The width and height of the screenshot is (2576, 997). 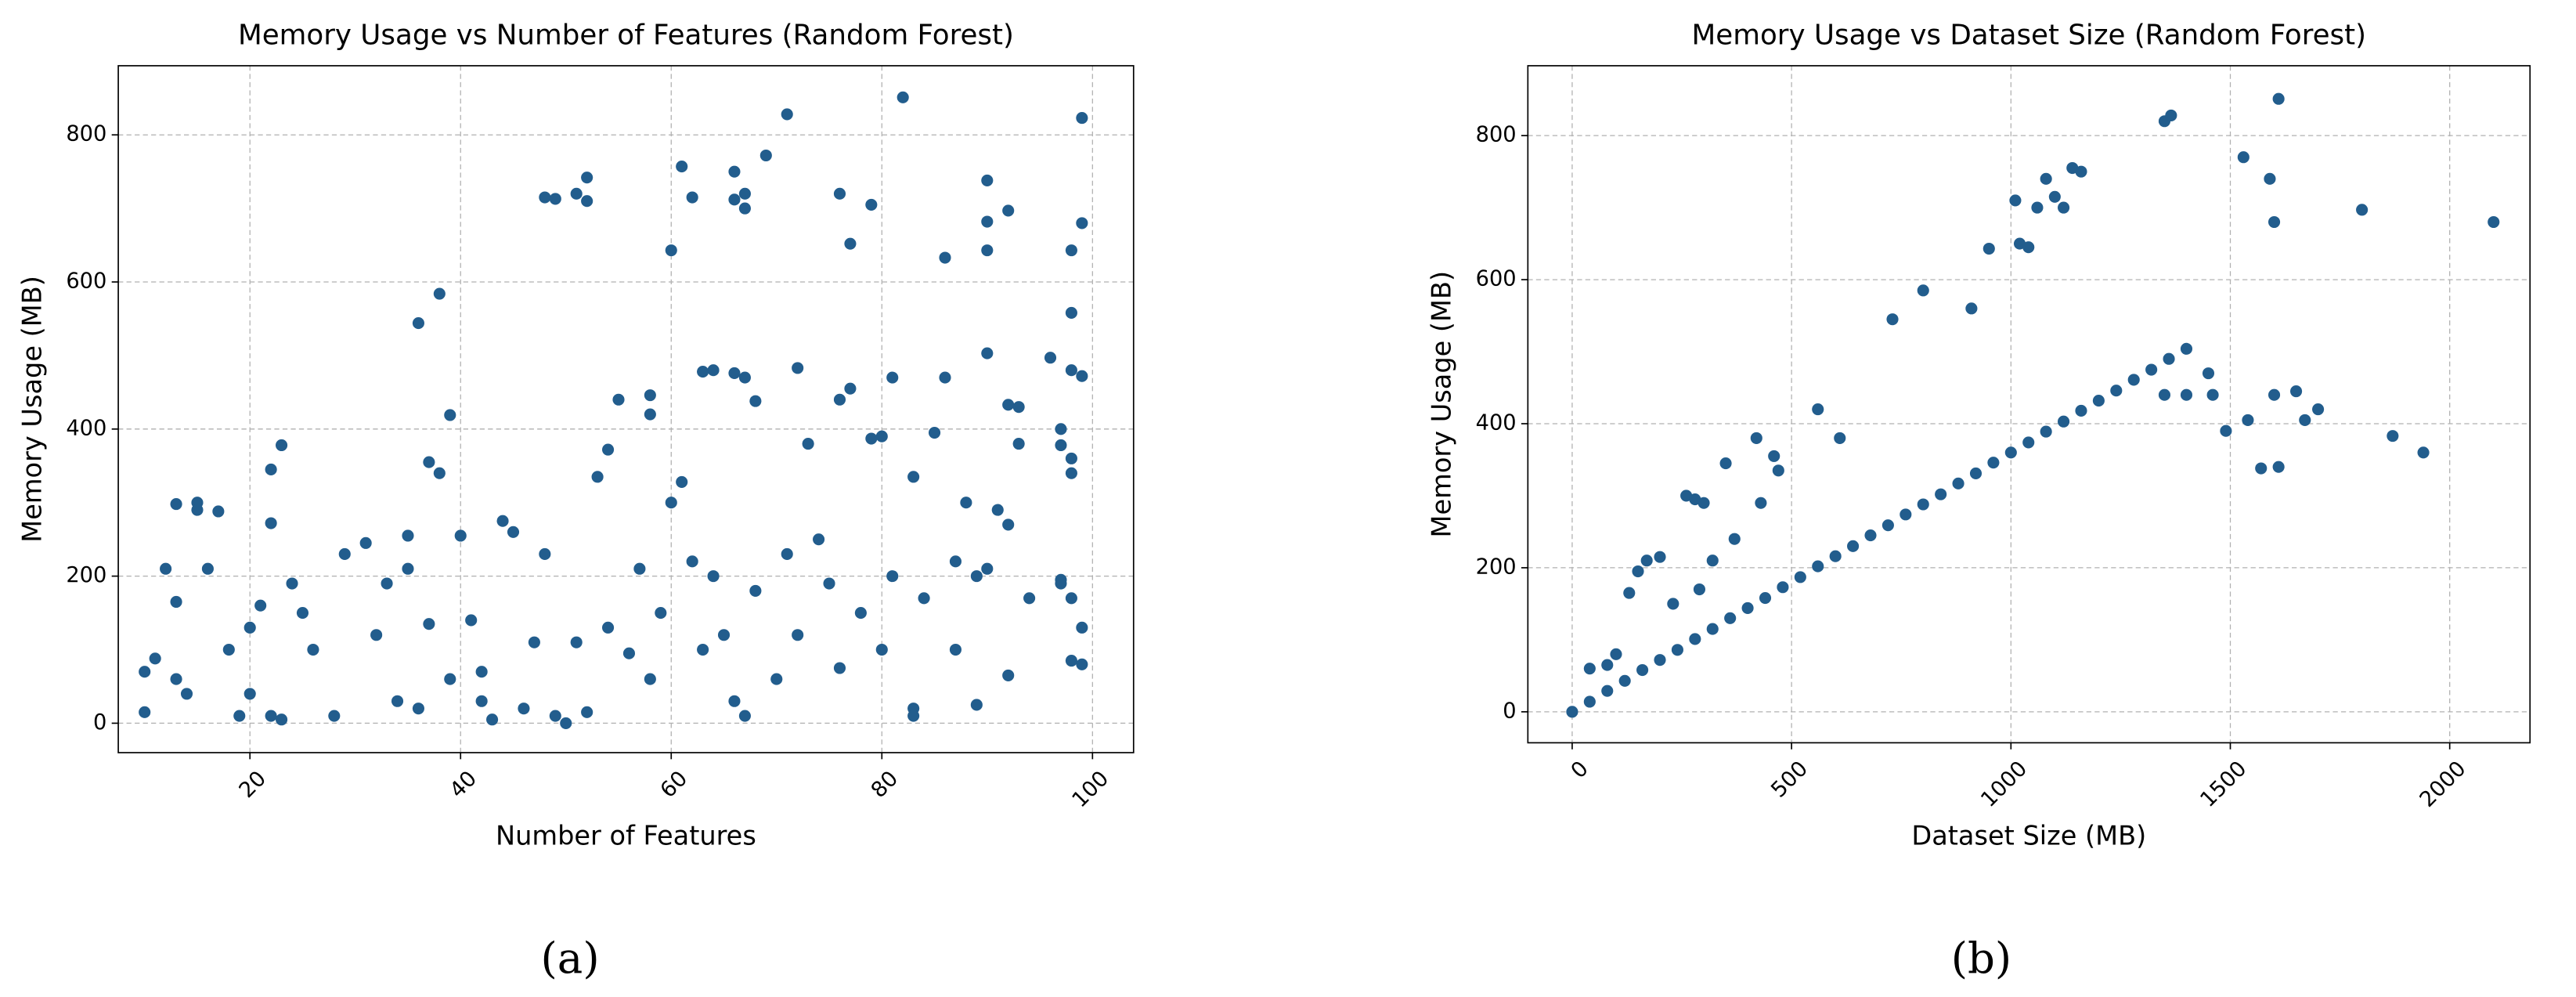 What do you see at coordinates (2004, 785) in the screenshot?
I see `x-tick-label: 1000` at bounding box center [2004, 785].